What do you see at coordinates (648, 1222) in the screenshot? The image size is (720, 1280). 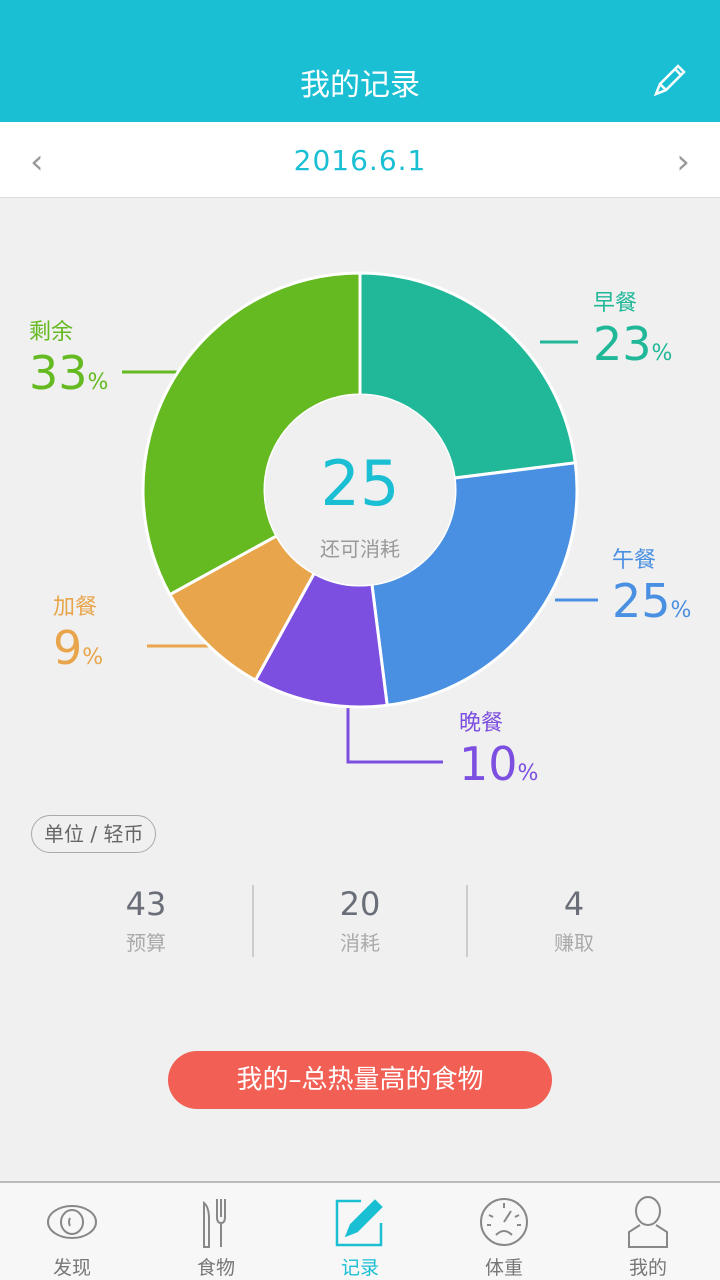 I see `user-icon` at bounding box center [648, 1222].